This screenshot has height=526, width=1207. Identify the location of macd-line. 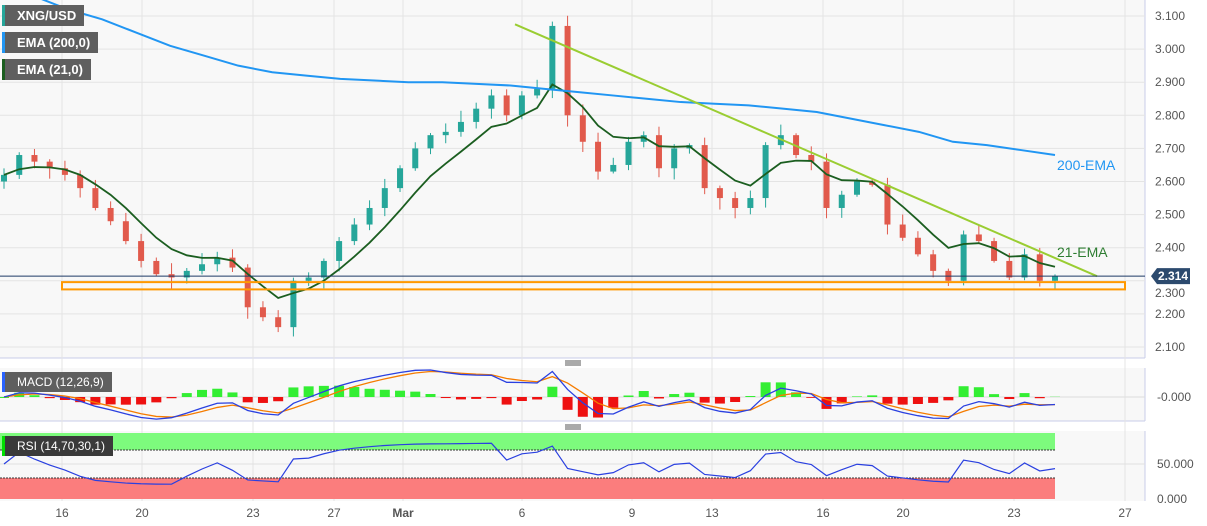
(529, 394).